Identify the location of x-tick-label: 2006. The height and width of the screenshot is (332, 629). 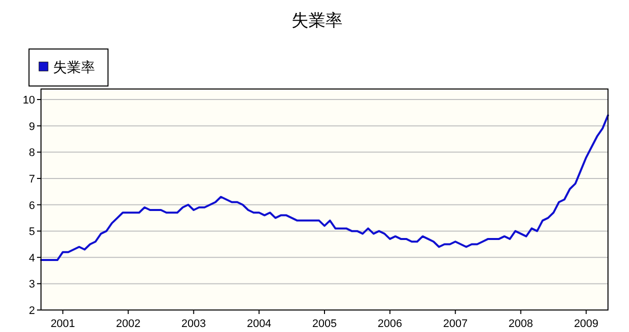
(390, 324).